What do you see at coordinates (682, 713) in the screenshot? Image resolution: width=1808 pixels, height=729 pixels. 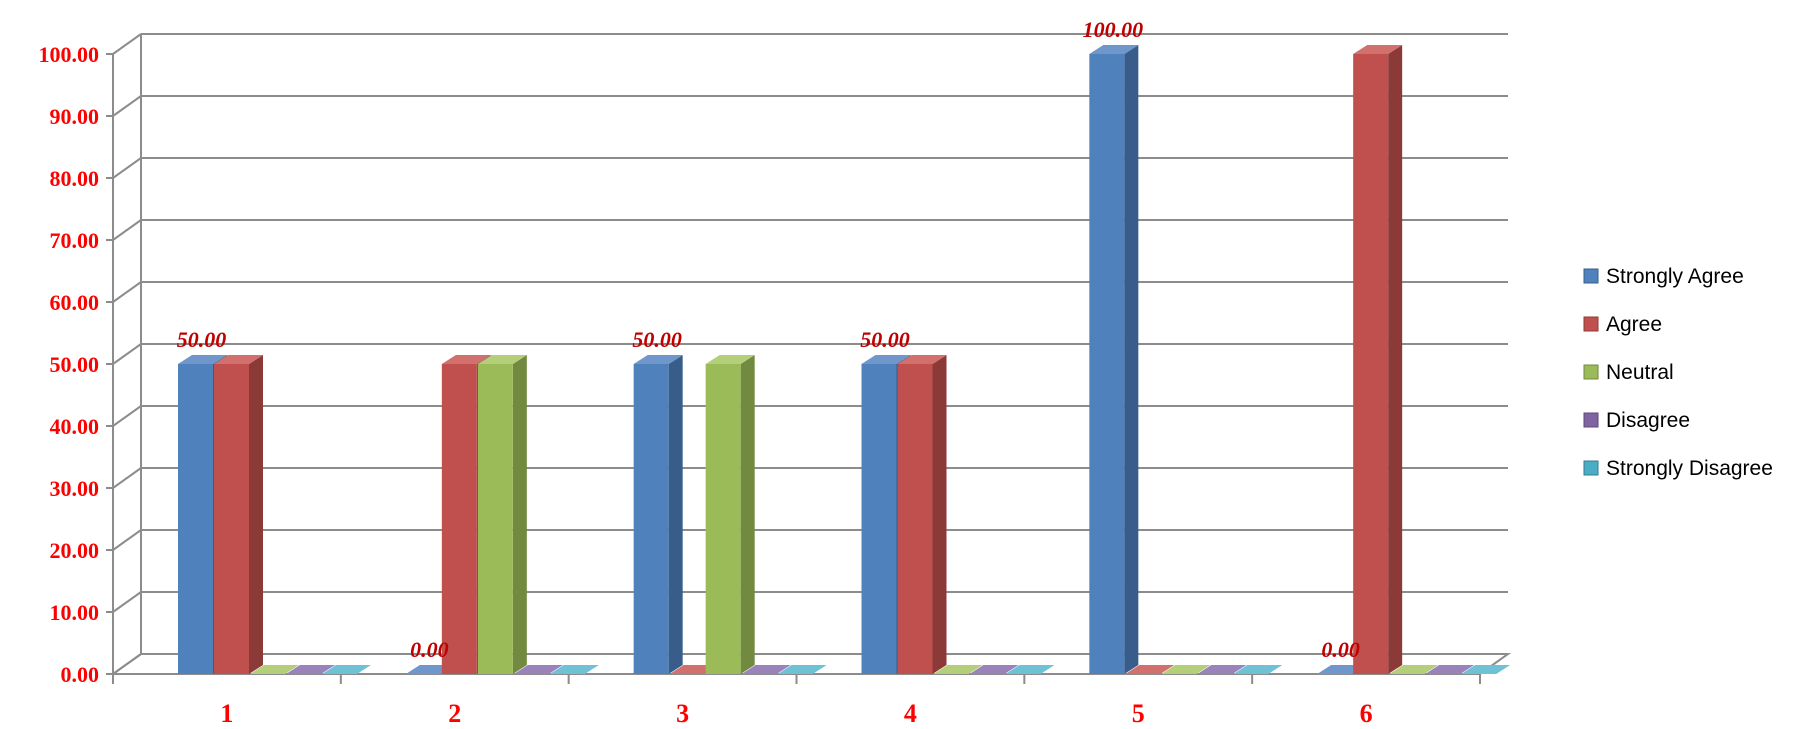 I see `x-tick-label: 3` at bounding box center [682, 713].